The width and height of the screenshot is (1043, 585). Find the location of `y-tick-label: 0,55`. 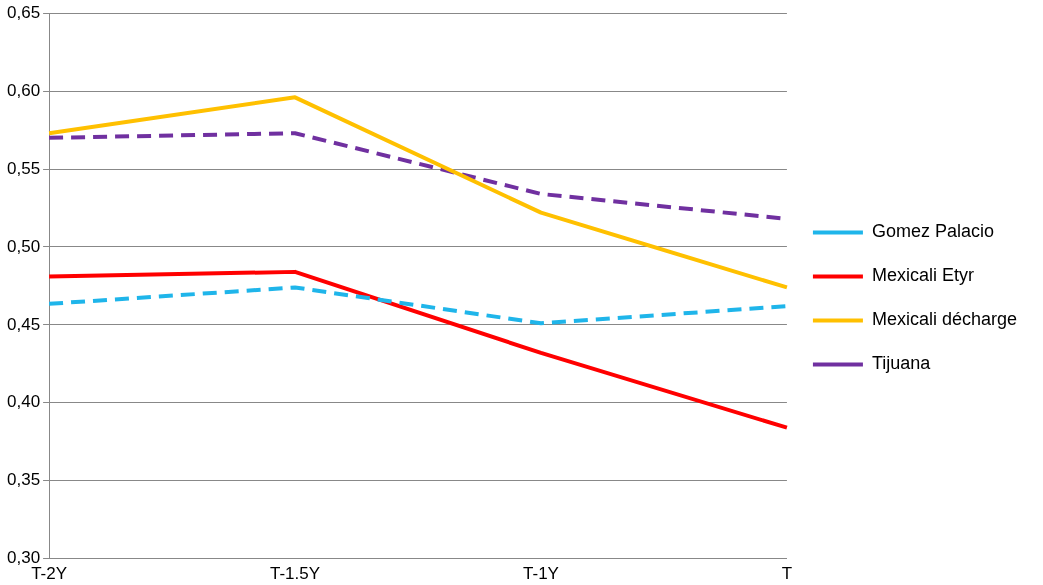

y-tick-label: 0,55 is located at coordinates (23, 168).